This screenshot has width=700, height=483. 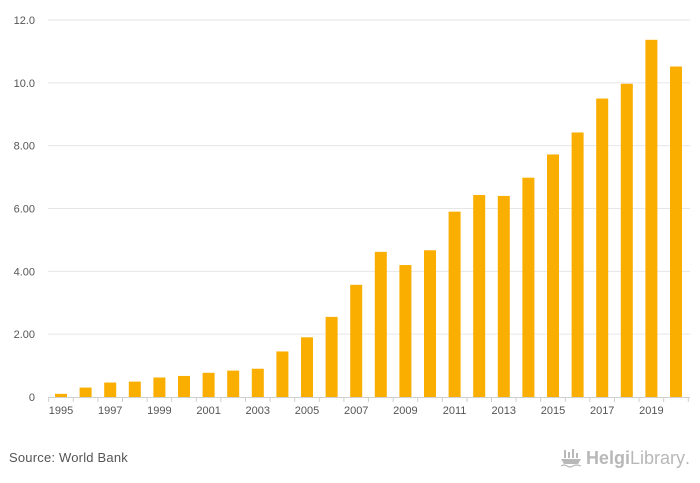 What do you see at coordinates (24, 335) in the screenshot?
I see `y-tick-label: 2.00` at bounding box center [24, 335].